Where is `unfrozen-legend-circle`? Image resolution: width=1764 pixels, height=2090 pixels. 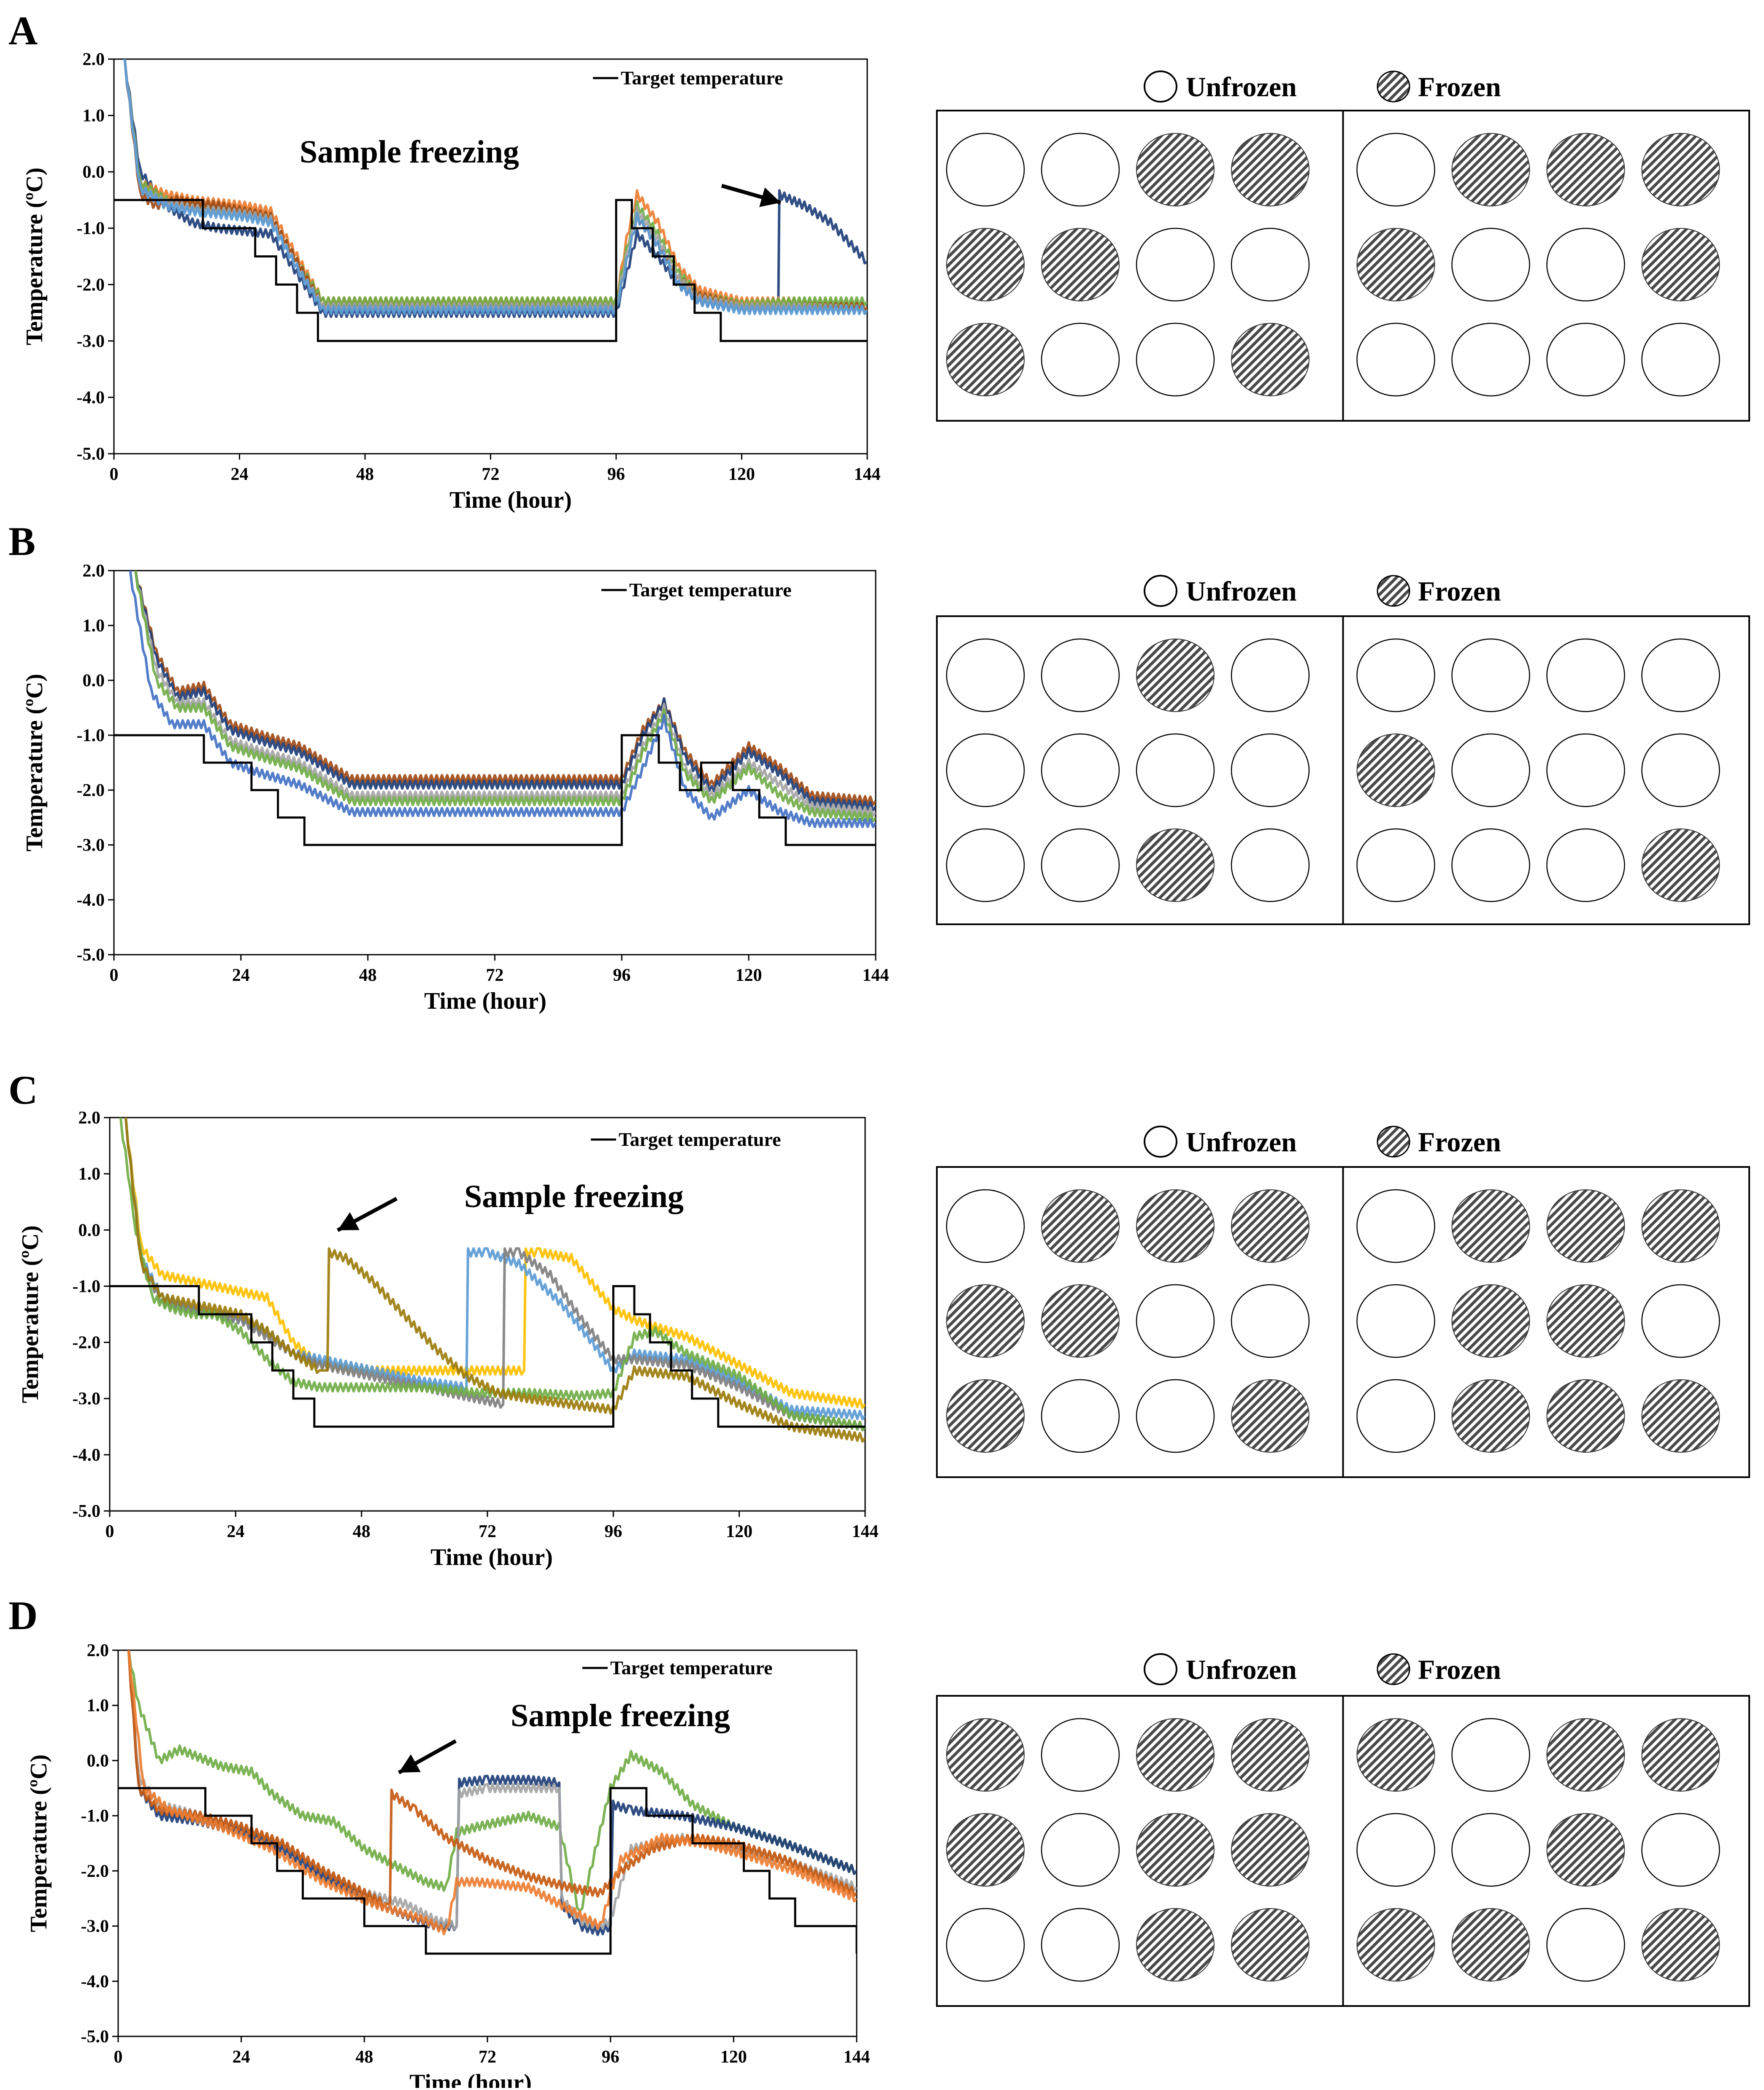 unfrozen-legend-circle is located at coordinates (1160, 1142).